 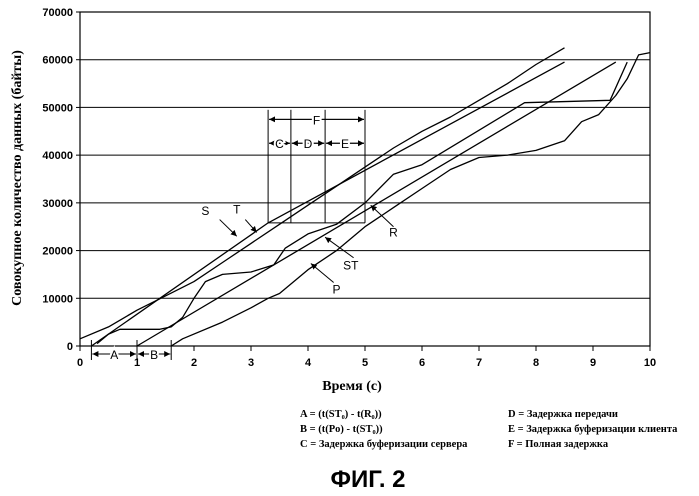 What do you see at coordinates (536, 363) in the screenshot?
I see `x-tick-label: 8` at bounding box center [536, 363].